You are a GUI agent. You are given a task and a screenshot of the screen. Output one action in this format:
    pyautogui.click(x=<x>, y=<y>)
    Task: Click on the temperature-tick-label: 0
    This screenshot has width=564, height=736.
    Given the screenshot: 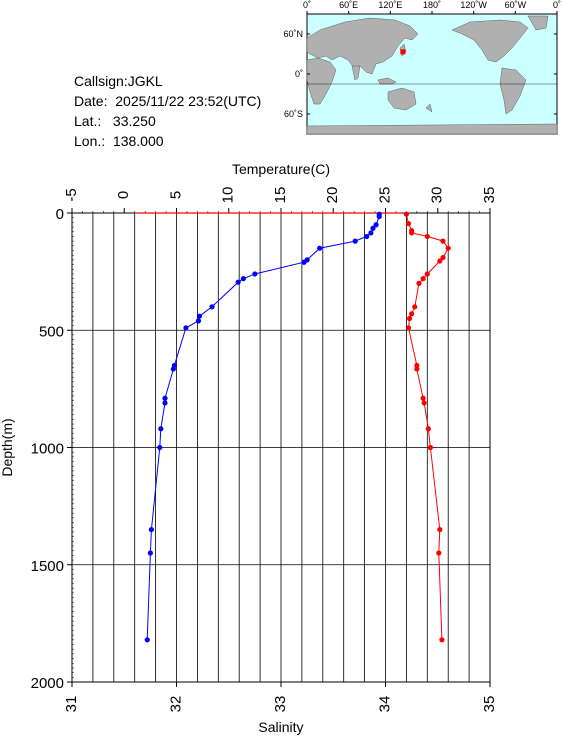 What is the action you would take?
    pyautogui.click(x=123, y=195)
    